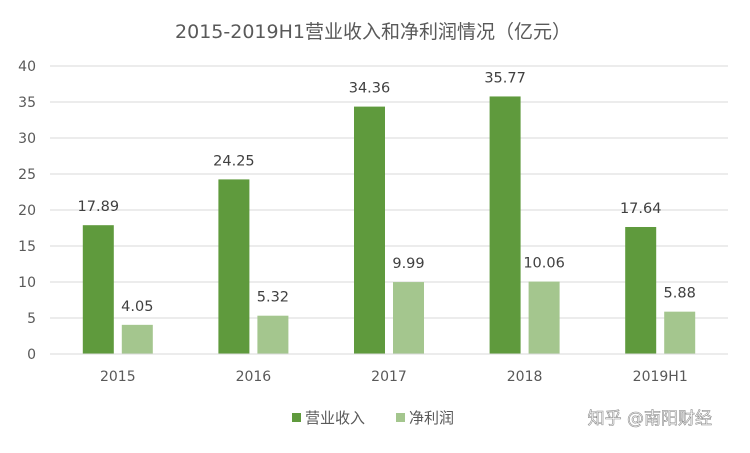  I want to click on y-tick-label: 10, so click(27, 283).